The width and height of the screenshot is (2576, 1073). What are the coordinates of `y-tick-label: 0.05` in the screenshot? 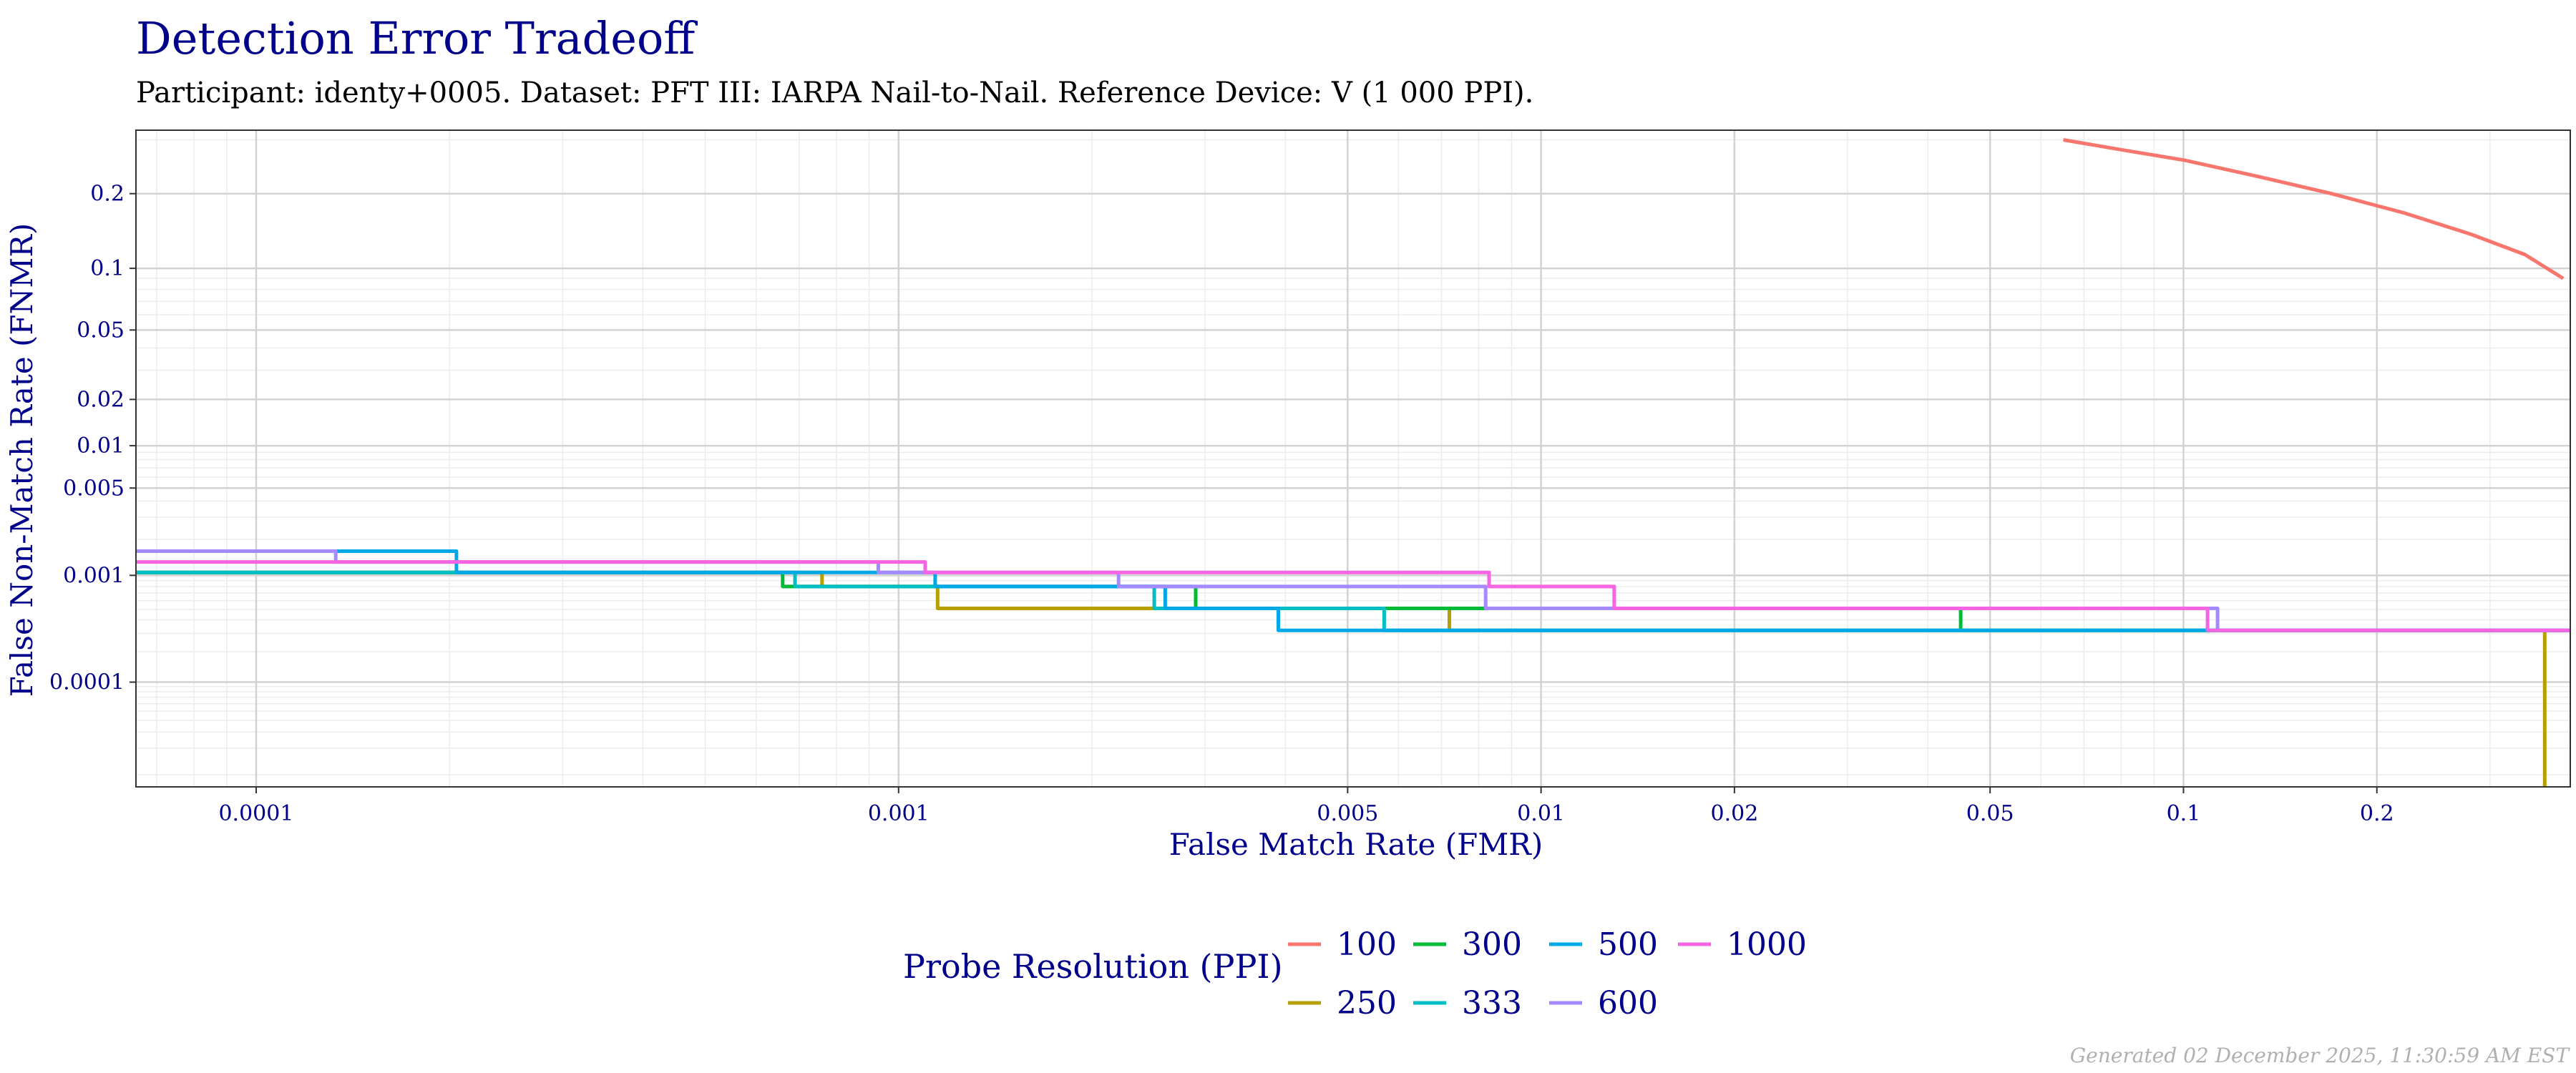 It's located at (101, 330).